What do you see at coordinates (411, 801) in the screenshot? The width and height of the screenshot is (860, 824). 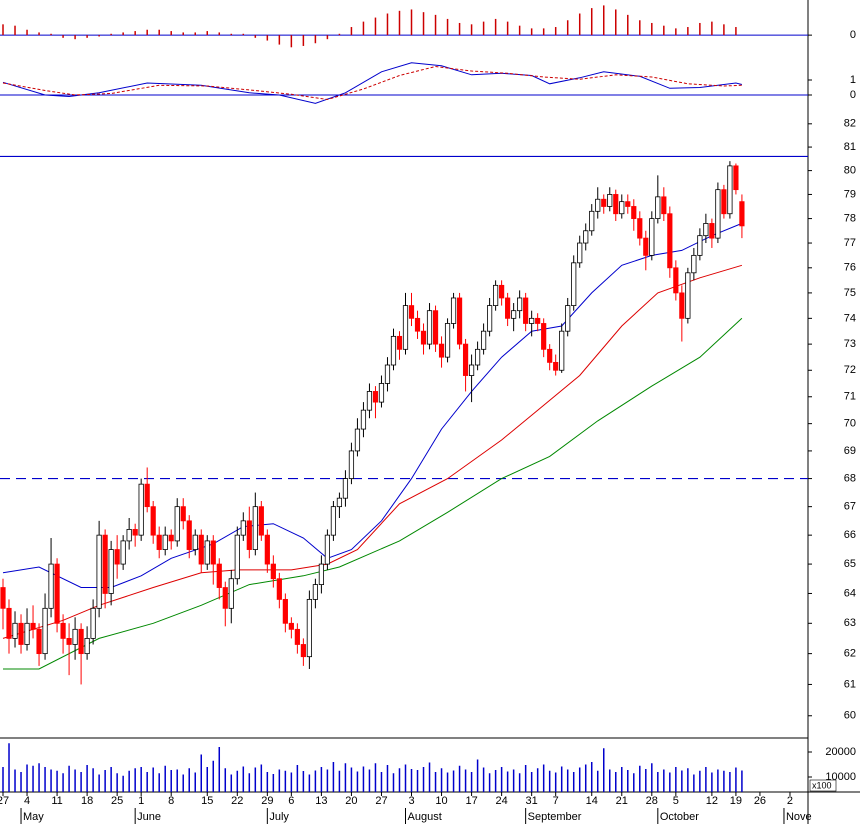 I see `x-tick-label: 3` at bounding box center [411, 801].